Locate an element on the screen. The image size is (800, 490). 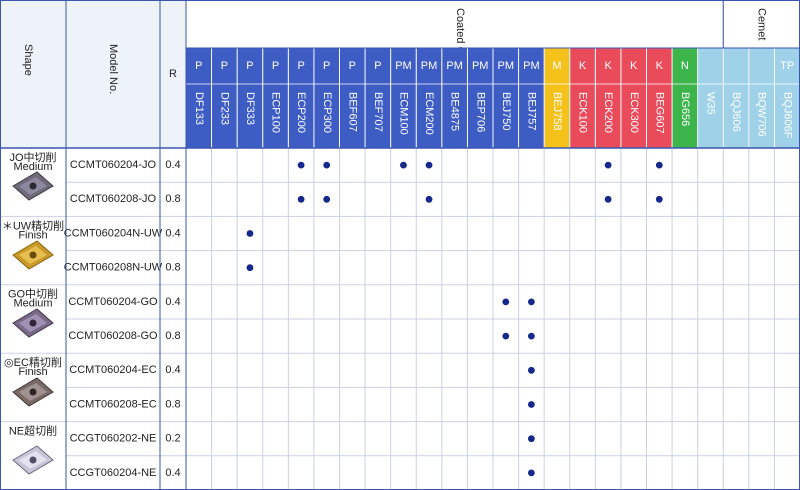
grade-label: BEF707 is located at coordinates (378, 112).